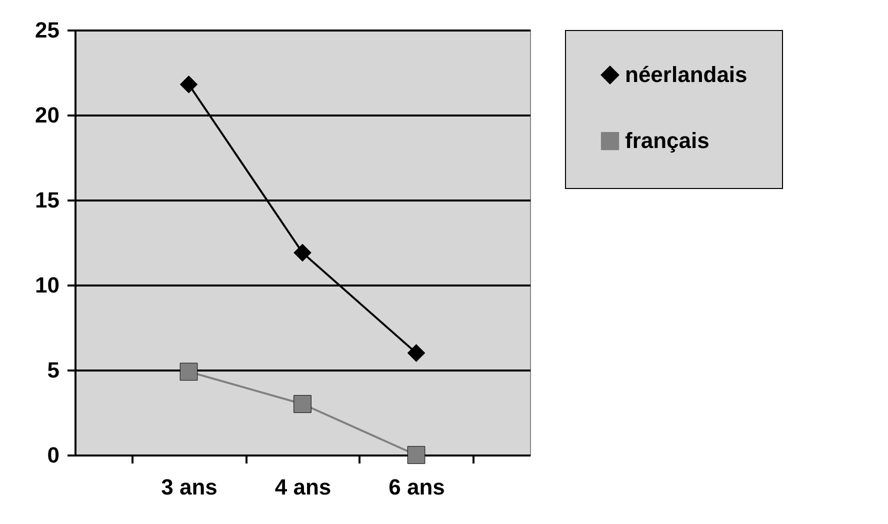 This screenshot has height=524, width=888. I want to click on y-tick-label: 20, so click(47, 115).